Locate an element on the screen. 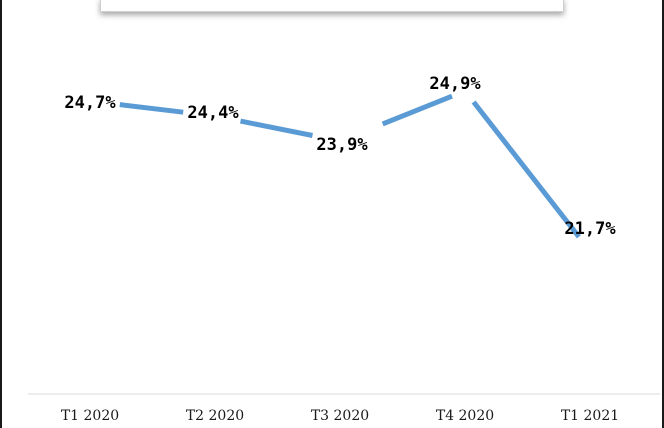 Image resolution: width=664 pixels, height=428 pixels. data-label-3: 23,9% is located at coordinates (342, 145).